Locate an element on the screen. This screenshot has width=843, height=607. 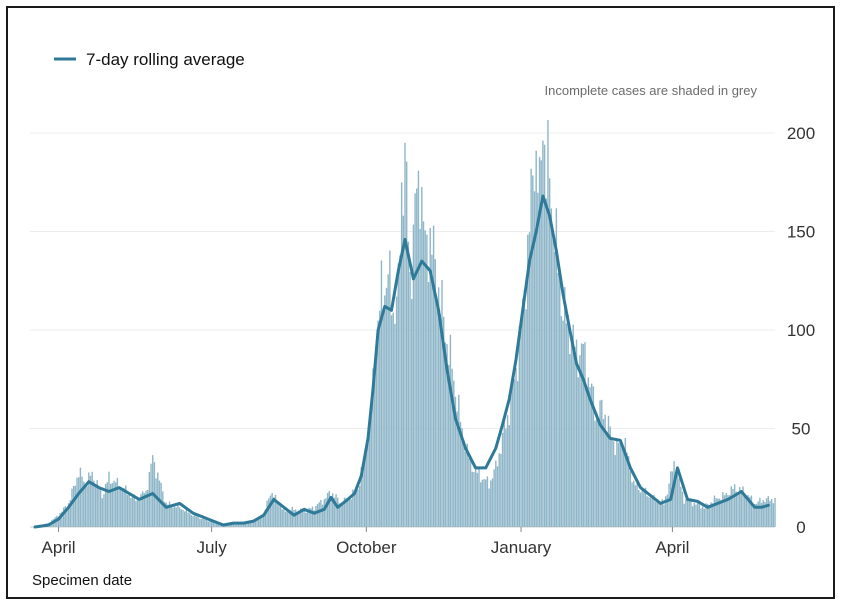
incomplete-cases-note: Incomplete cases are shaded in grey is located at coordinates (651, 90).